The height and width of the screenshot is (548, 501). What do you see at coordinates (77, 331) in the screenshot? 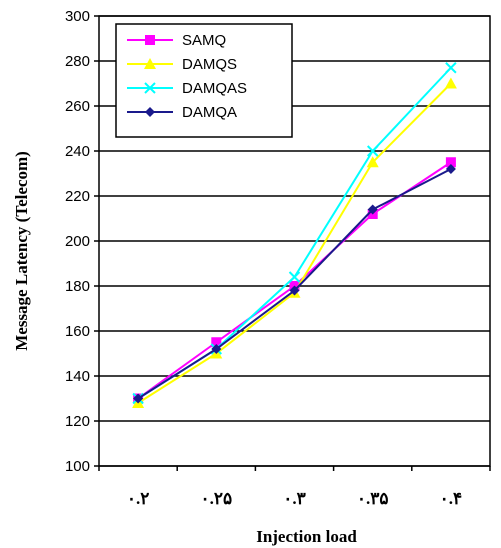
I see `y-tick-label: 160` at bounding box center [77, 331].